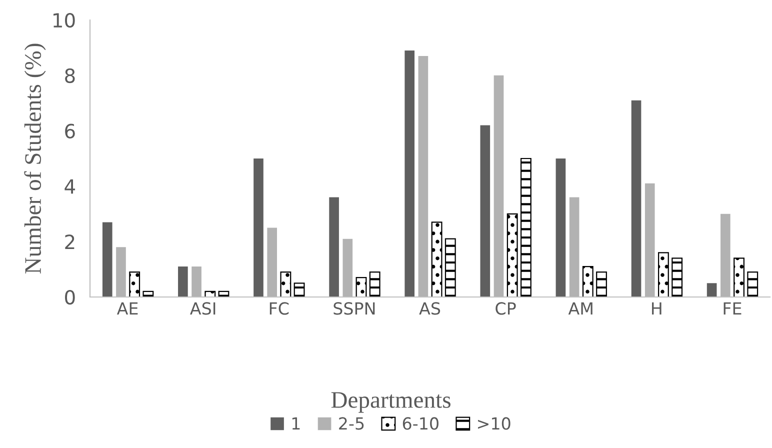 The image size is (772, 448). Describe the element at coordinates (506, 308) in the screenshot. I see `x-tick-label: CP` at that location.